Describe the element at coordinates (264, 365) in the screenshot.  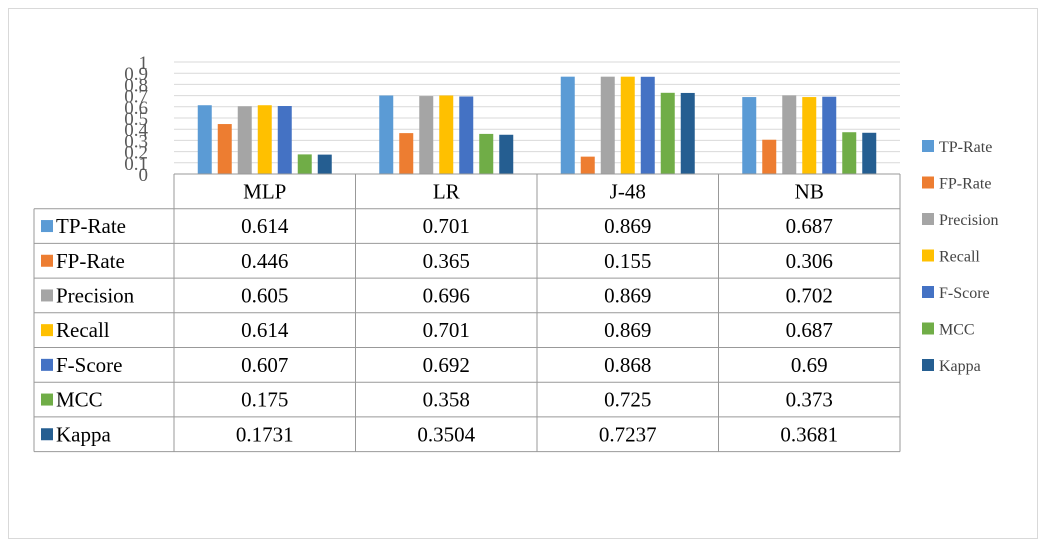
I see `table-cell: 0.607` at that location.